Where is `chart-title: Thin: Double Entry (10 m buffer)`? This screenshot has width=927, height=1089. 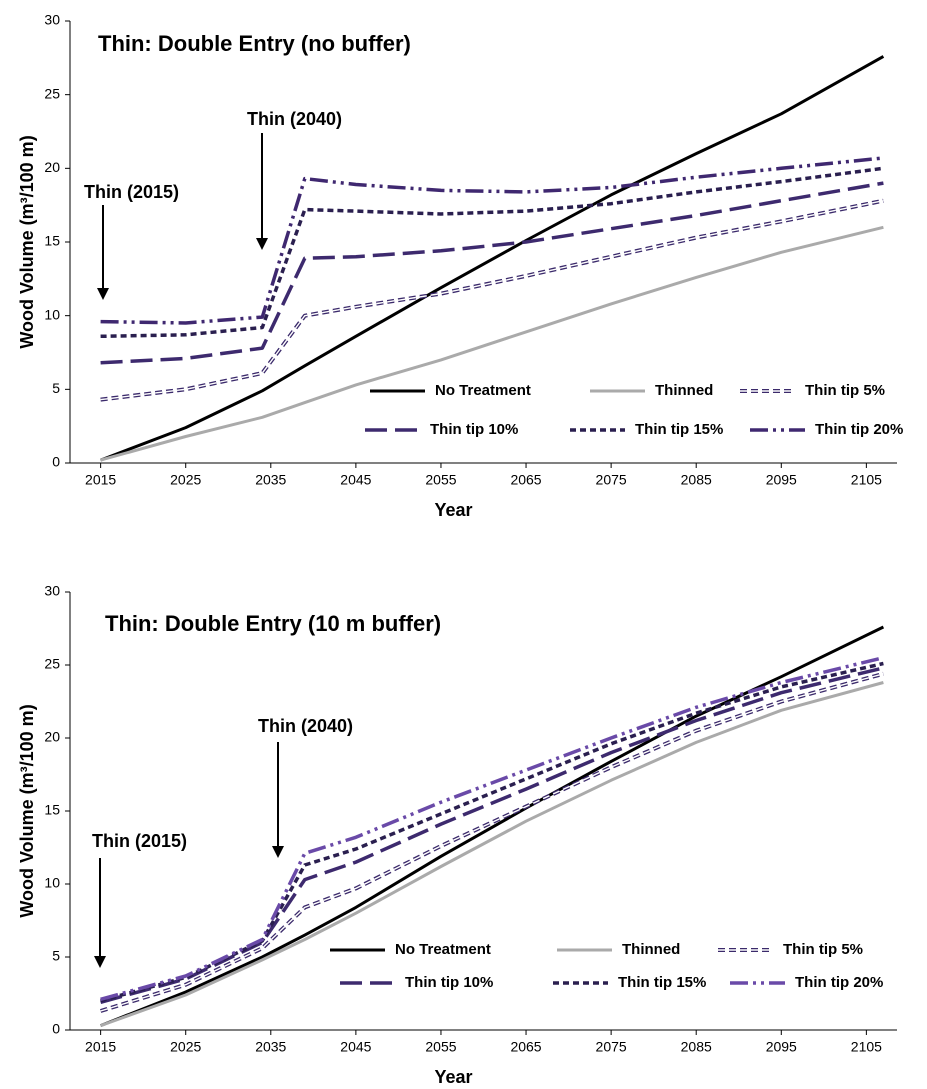
chart-title: Thin: Double Entry (10 m buffer) is located at coordinates (273, 623).